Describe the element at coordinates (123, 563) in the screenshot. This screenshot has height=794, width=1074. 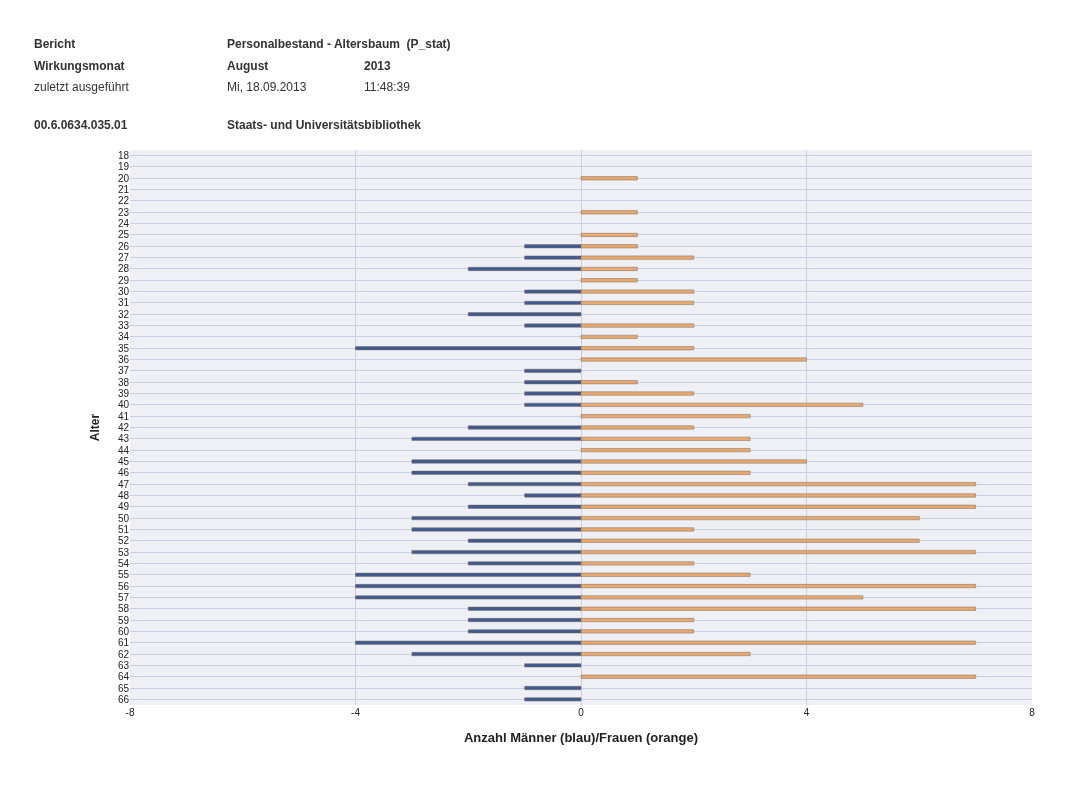
I see `y-tick-label: 54` at that location.